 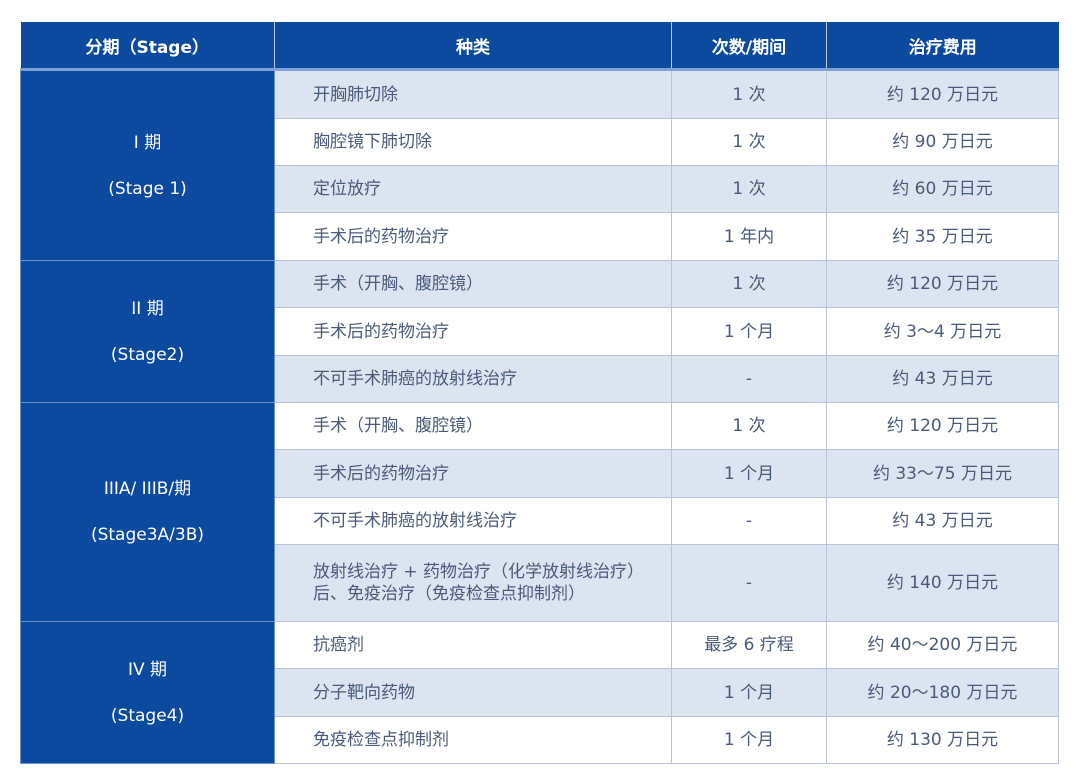 I want to click on type-cell: 定位放疗, so click(x=473, y=189).